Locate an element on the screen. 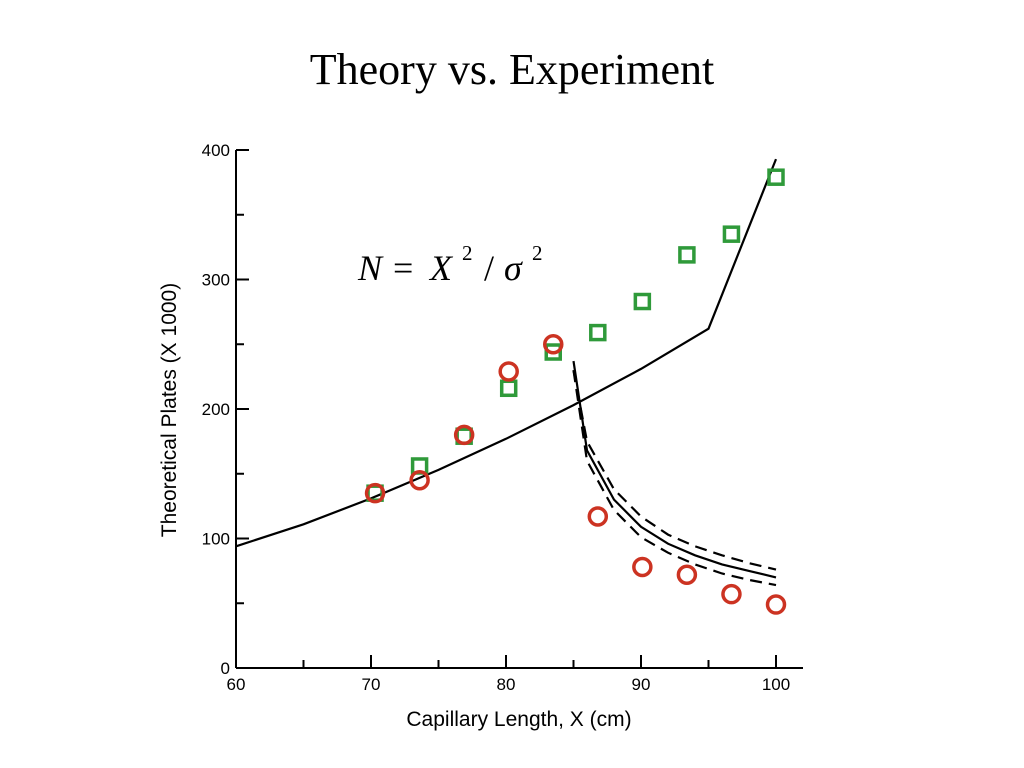 The height and width of the screenshot is (768, 1024). x-tick-label: 80 is located at coordinates (506, 684).